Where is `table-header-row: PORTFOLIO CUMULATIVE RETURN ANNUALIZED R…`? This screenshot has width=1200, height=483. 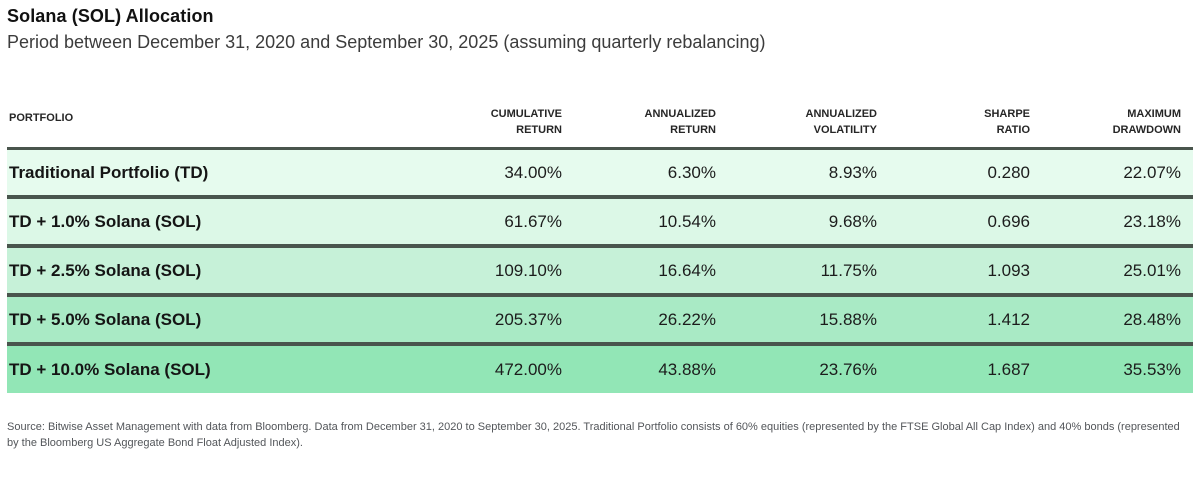
table-header-row: PORTFOLIO CUMULATIVE RETURN ANNUALIZED R… is located at coordinates (600, 128).